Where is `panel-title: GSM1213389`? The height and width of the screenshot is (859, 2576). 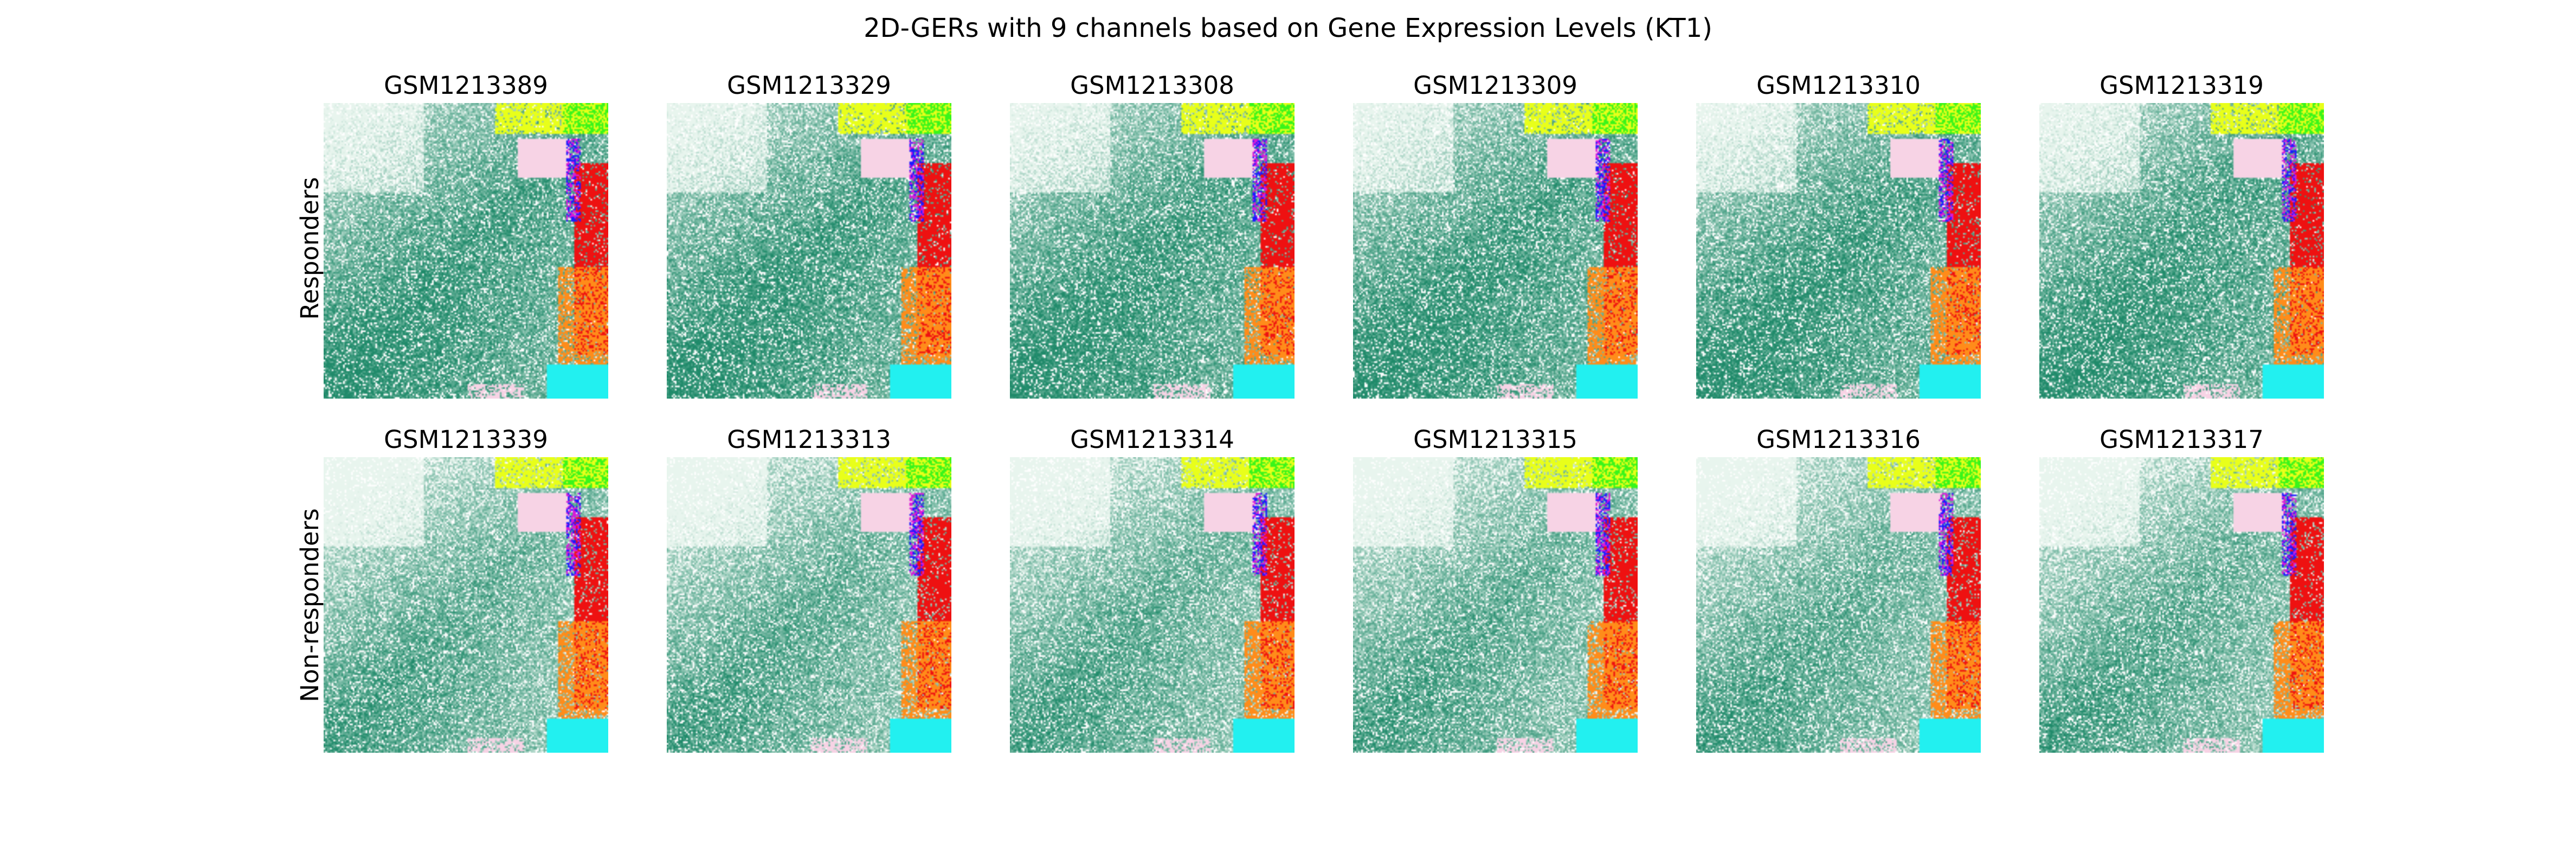 panel-title: GSM1213389 is located at coordinates (466, 85).